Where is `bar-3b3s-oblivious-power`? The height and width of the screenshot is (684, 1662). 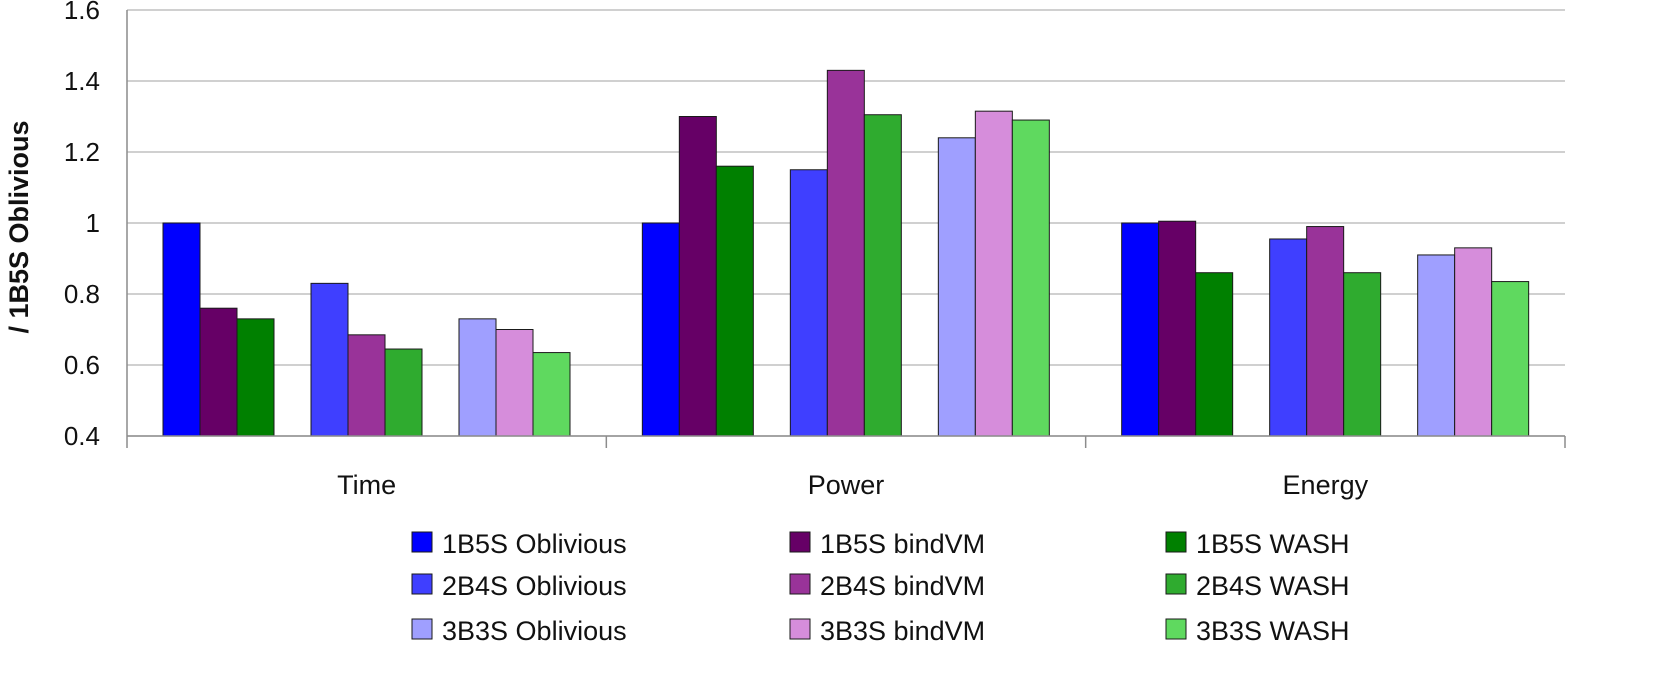
bar-3b3s-oblivious-power is located at coordinates (956, 287).